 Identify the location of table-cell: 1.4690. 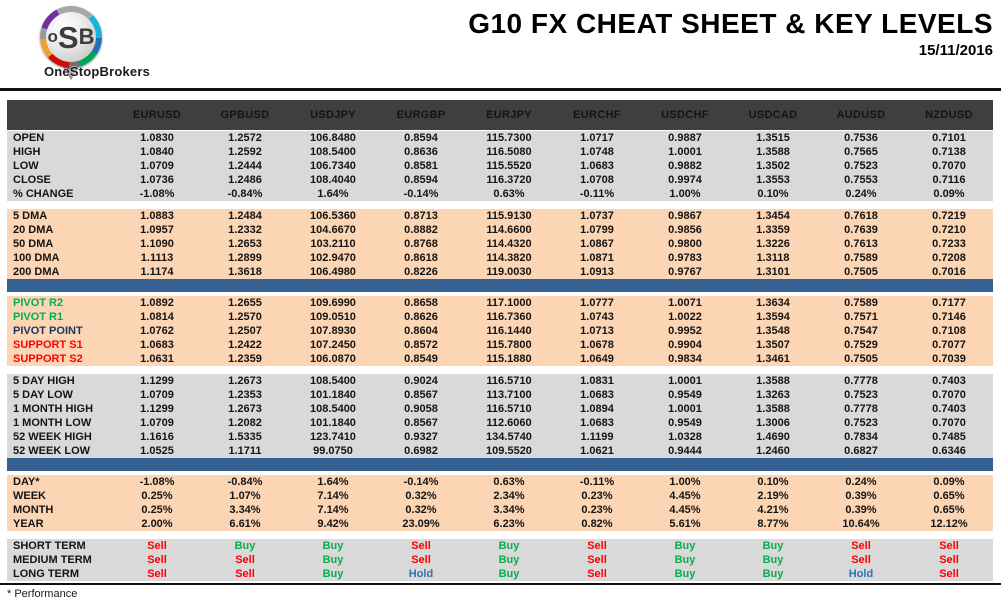
(773, 437).